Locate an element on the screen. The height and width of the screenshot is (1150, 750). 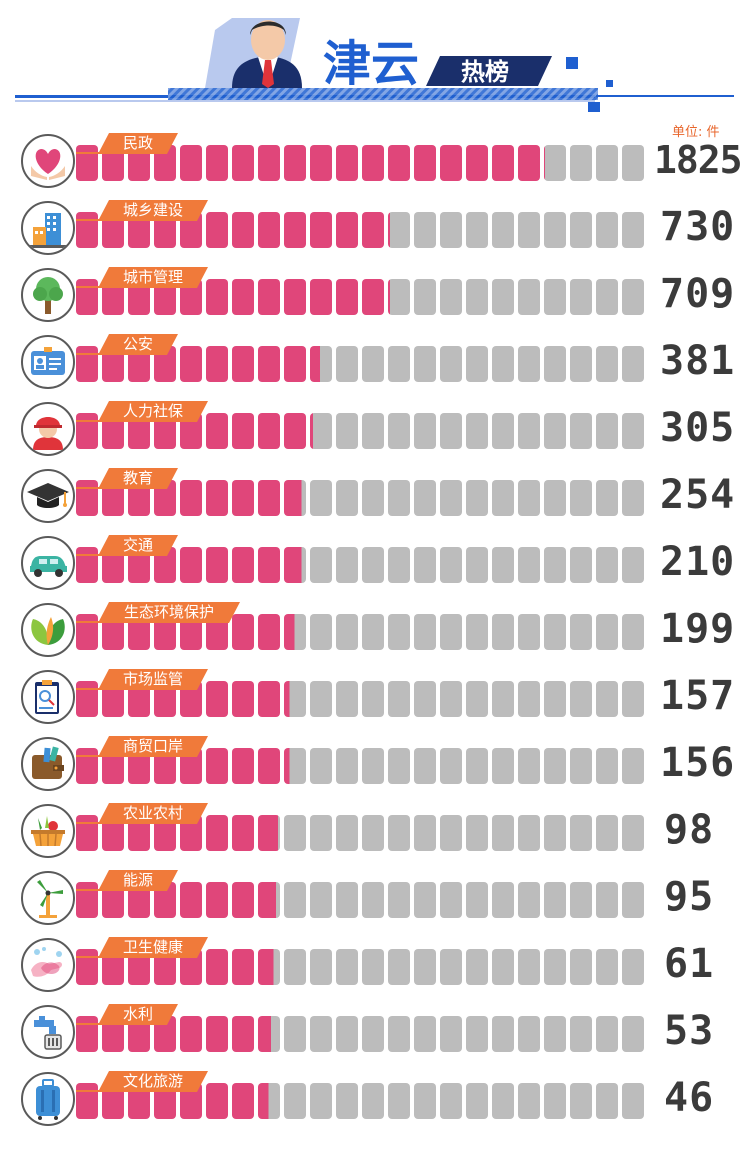
header-title-main: 津云 is located at coordinates (371, 64).